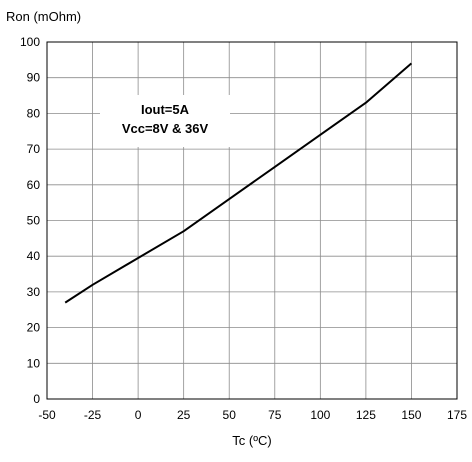 This screenshot has width=472, height=462. I want to click on y-tick-label: 50, so click(34, 221).